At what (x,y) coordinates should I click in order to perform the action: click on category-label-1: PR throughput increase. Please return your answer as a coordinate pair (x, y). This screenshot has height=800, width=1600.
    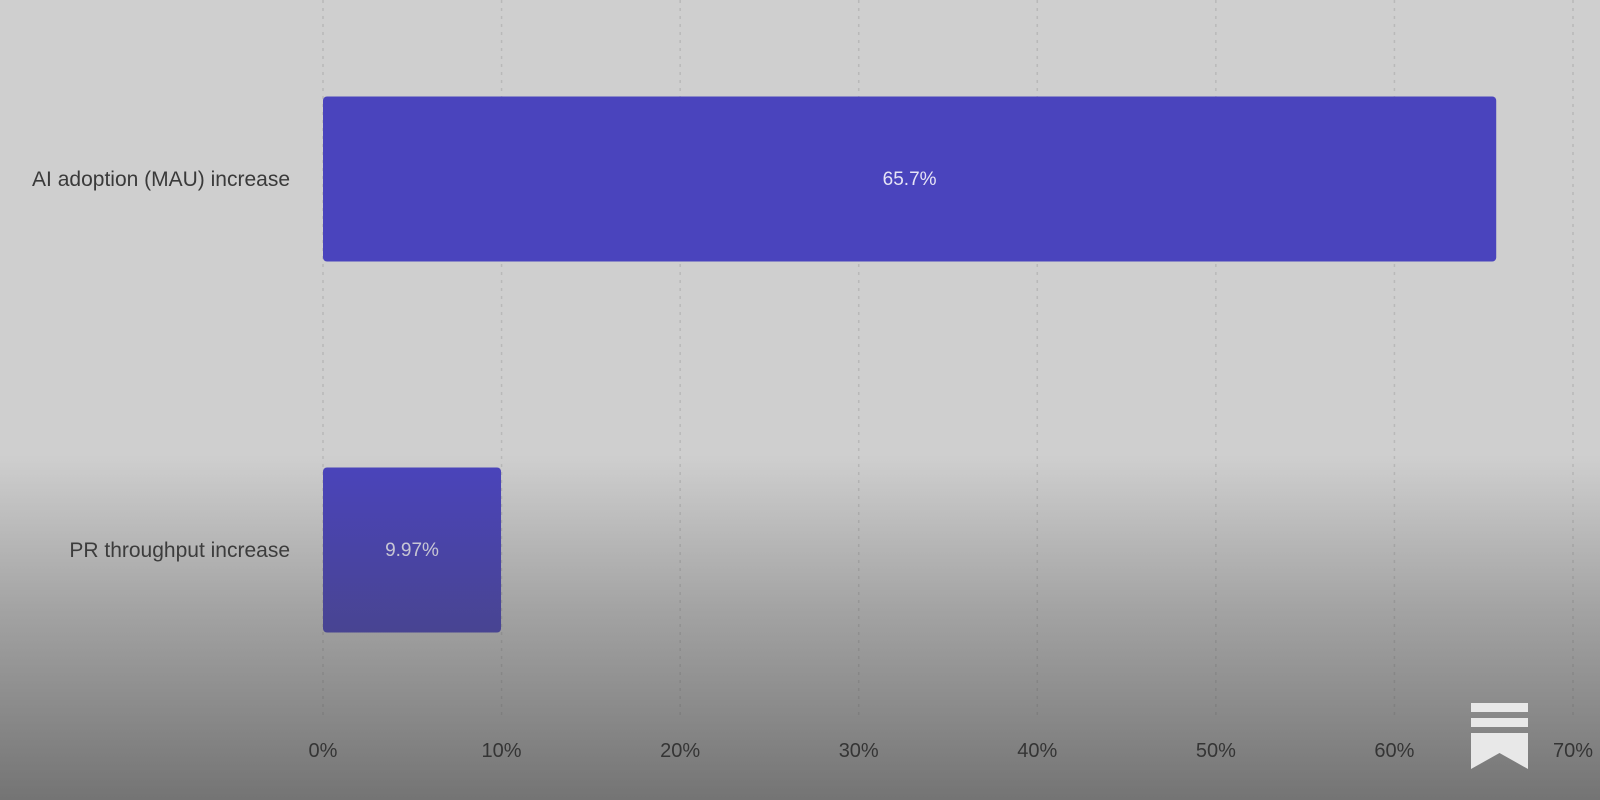
    Looking at the image, I should click on (179, 550).